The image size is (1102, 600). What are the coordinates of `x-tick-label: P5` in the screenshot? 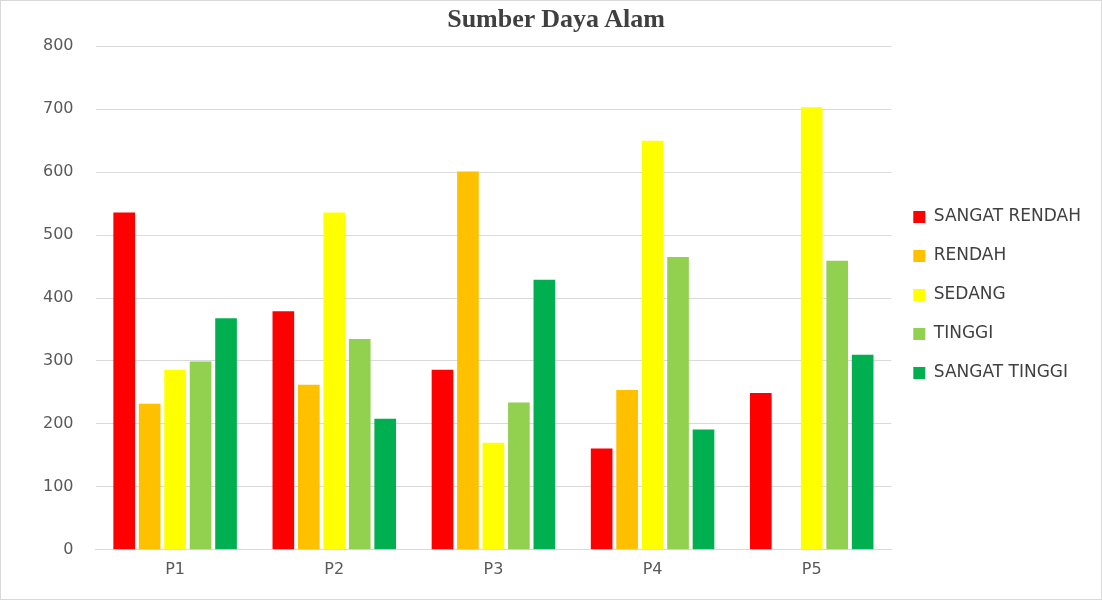 It's located at (811, 568).